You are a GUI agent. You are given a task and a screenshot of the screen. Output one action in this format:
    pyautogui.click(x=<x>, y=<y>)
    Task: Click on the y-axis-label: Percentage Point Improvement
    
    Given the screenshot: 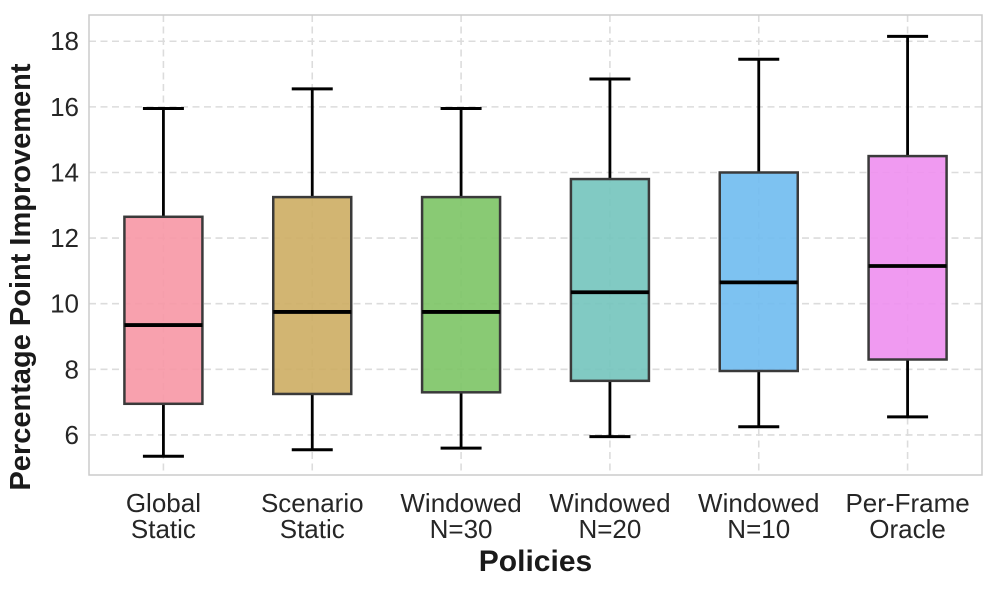 What is the action you would take?
    pyautogui.click(x=21, y=276)
    